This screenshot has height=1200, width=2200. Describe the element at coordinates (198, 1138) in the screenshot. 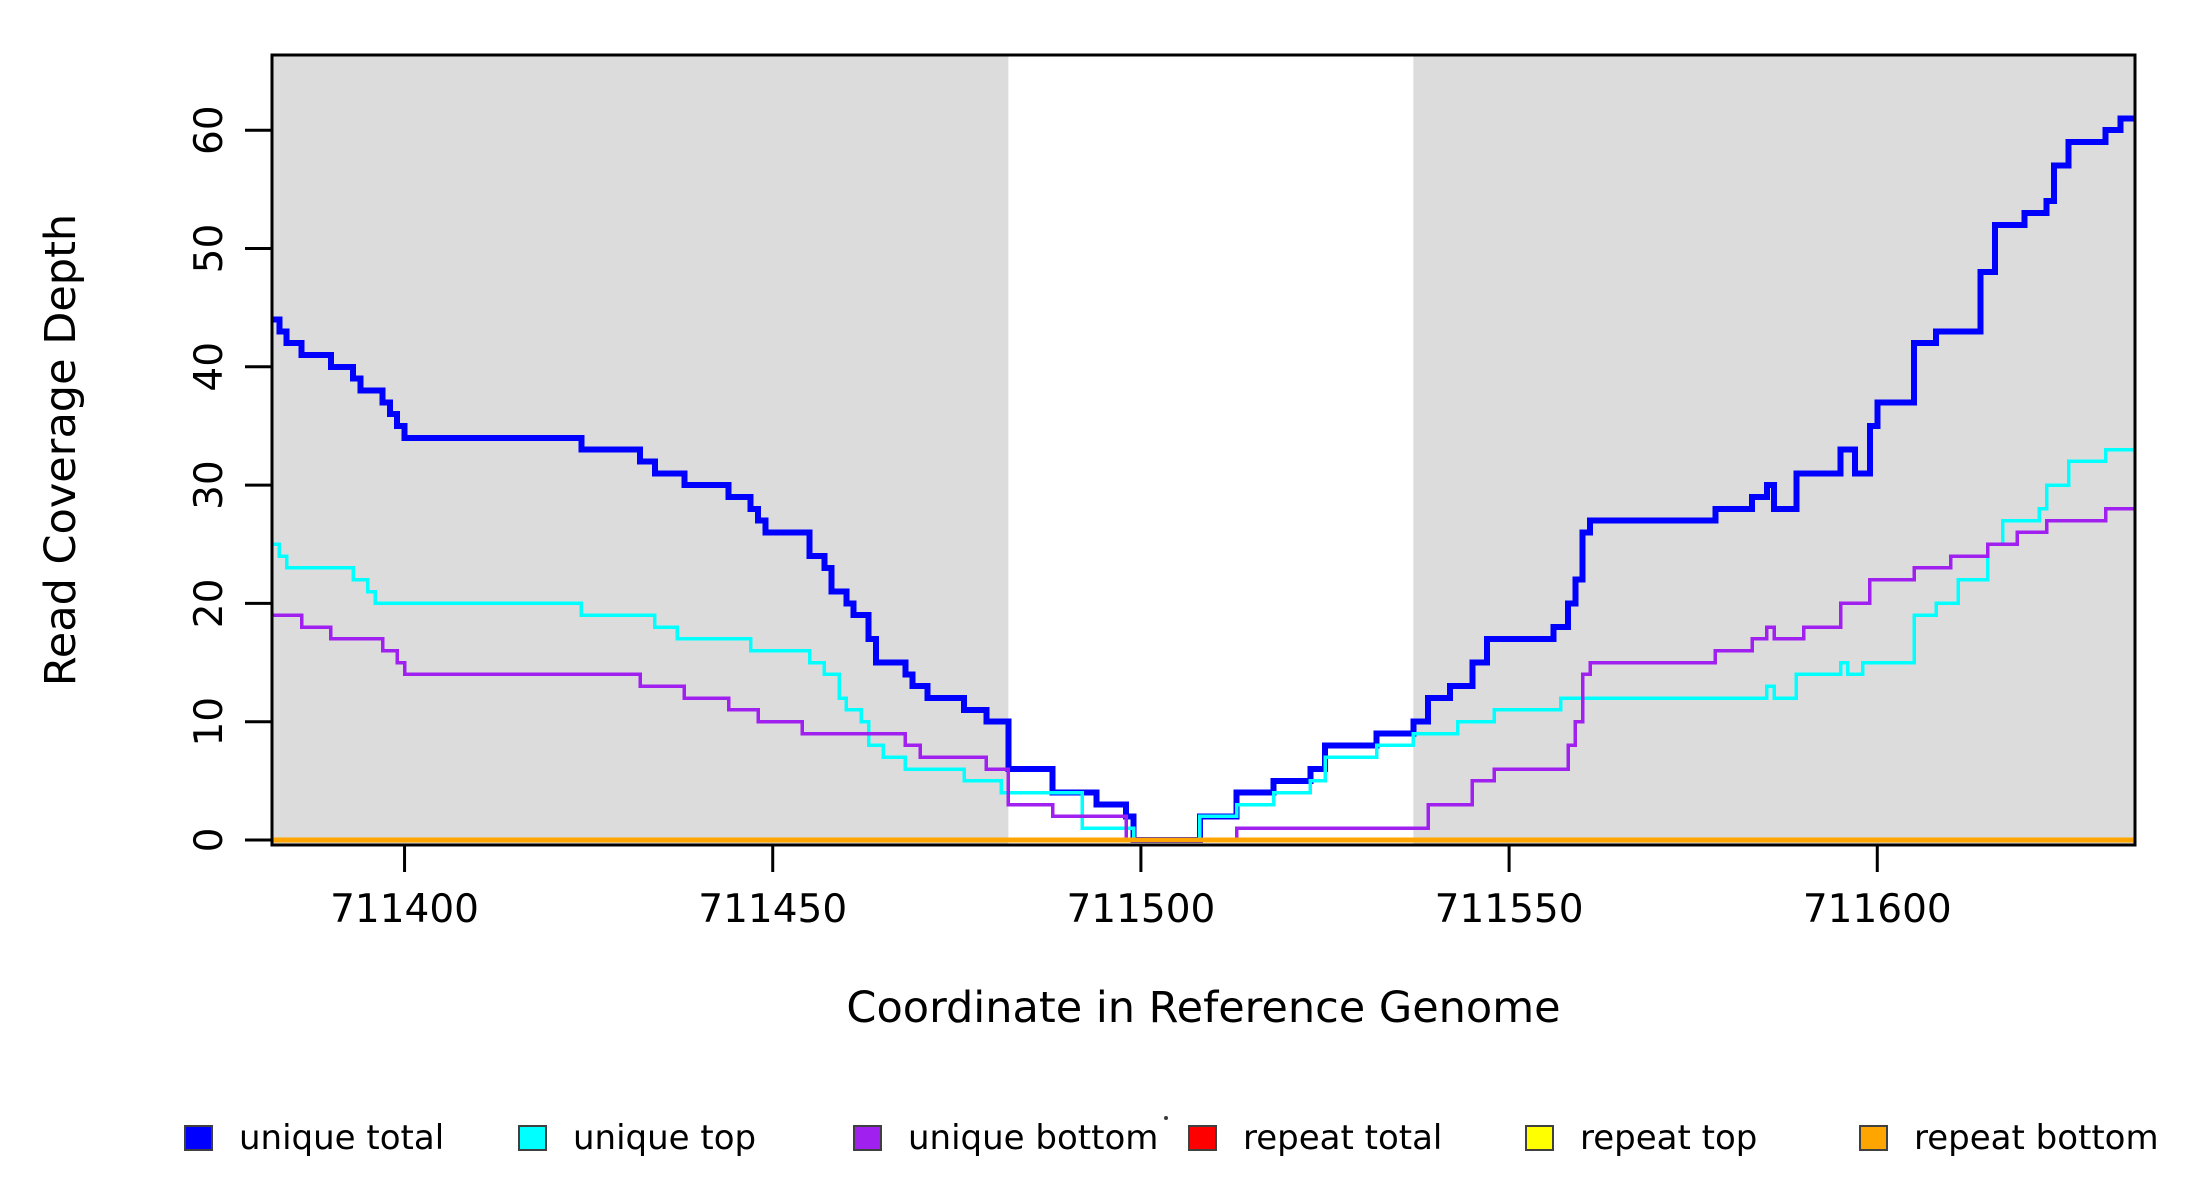

I see `legend-swatch-unique-total` at that location.